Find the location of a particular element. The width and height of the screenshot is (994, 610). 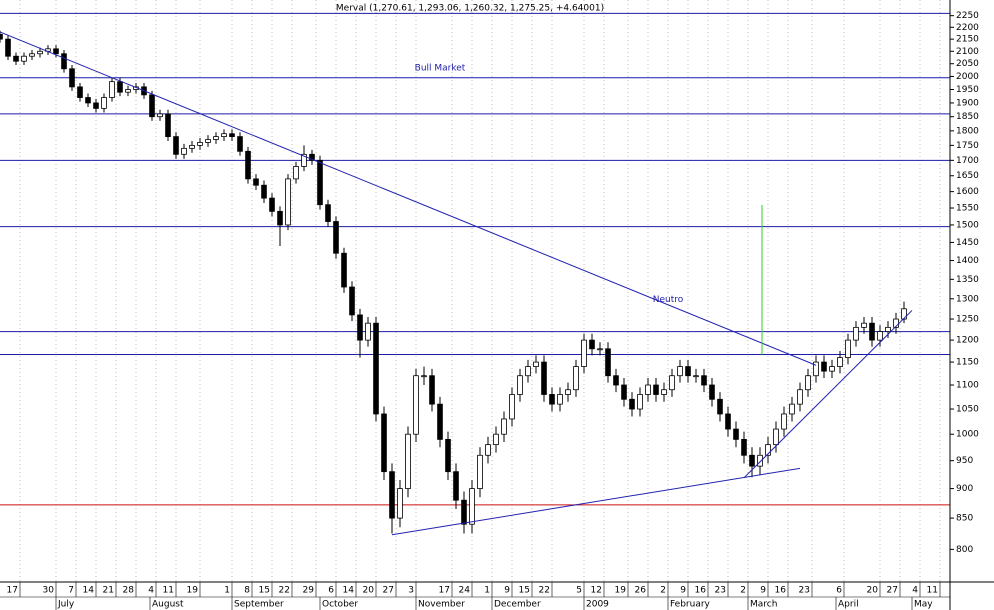

x-tick-label: 4 is located at coordinates (915, 591).